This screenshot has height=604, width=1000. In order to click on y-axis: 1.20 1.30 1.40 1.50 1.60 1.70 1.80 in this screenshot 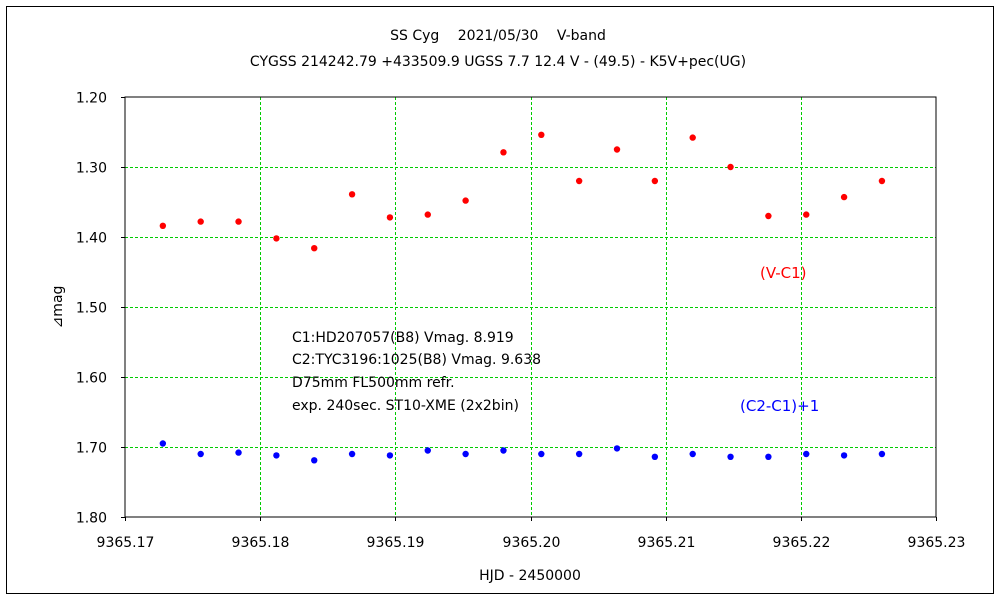, I will do `click(100, 309)`.